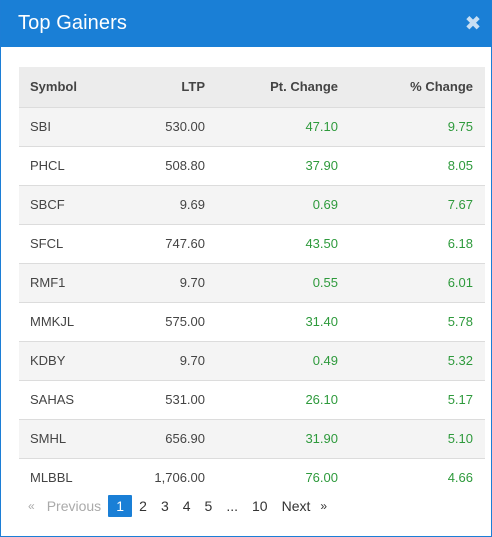  Describe the element at coordinates (31, 506) in the screenshot. I see `double-chevron-left-icon: «` at that location.